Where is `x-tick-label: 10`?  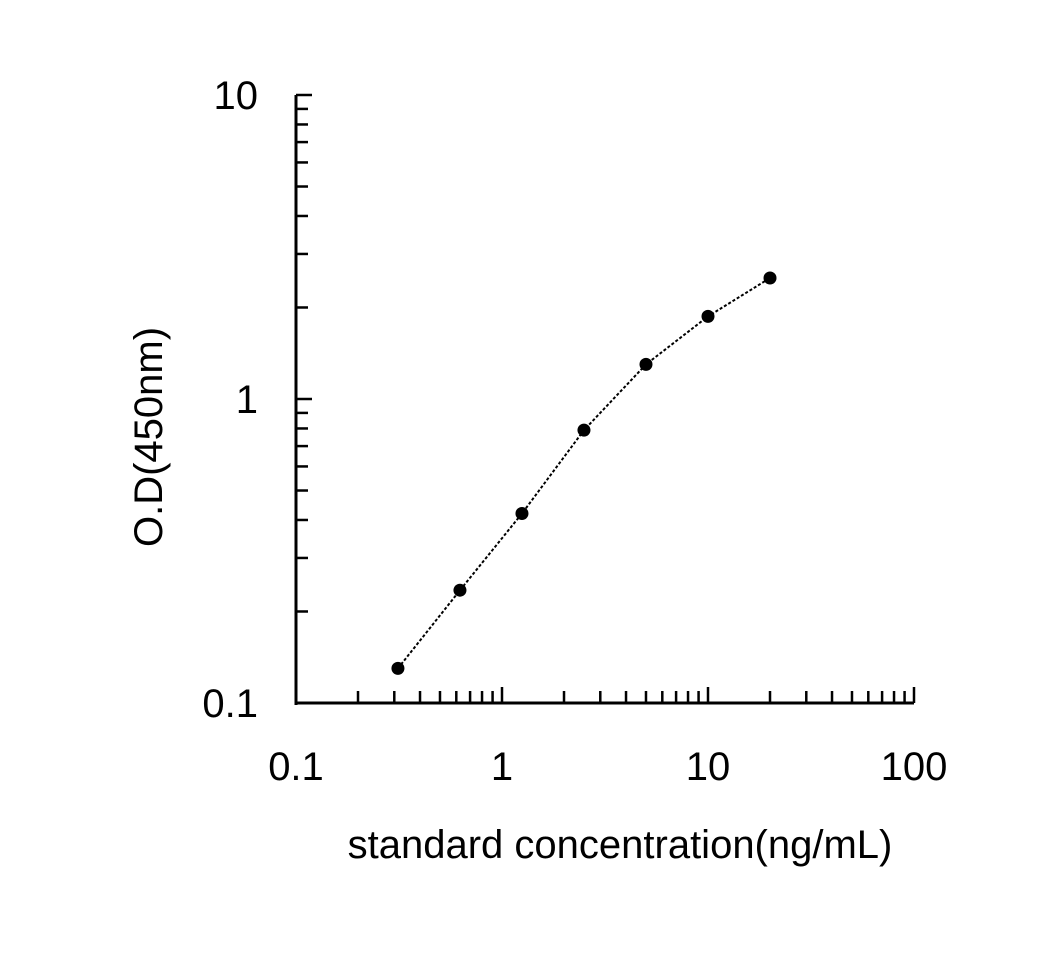 x-tick-label: 10 is located at coordinates (708, 767).